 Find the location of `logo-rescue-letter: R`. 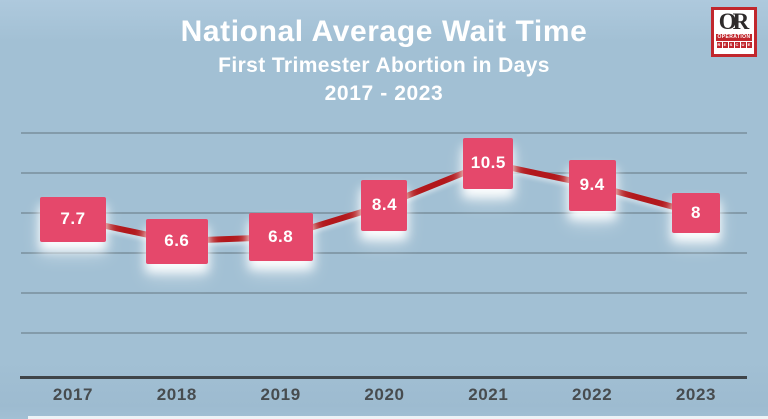

logo-rescue-letter: R is located at coordinates (719, 44).